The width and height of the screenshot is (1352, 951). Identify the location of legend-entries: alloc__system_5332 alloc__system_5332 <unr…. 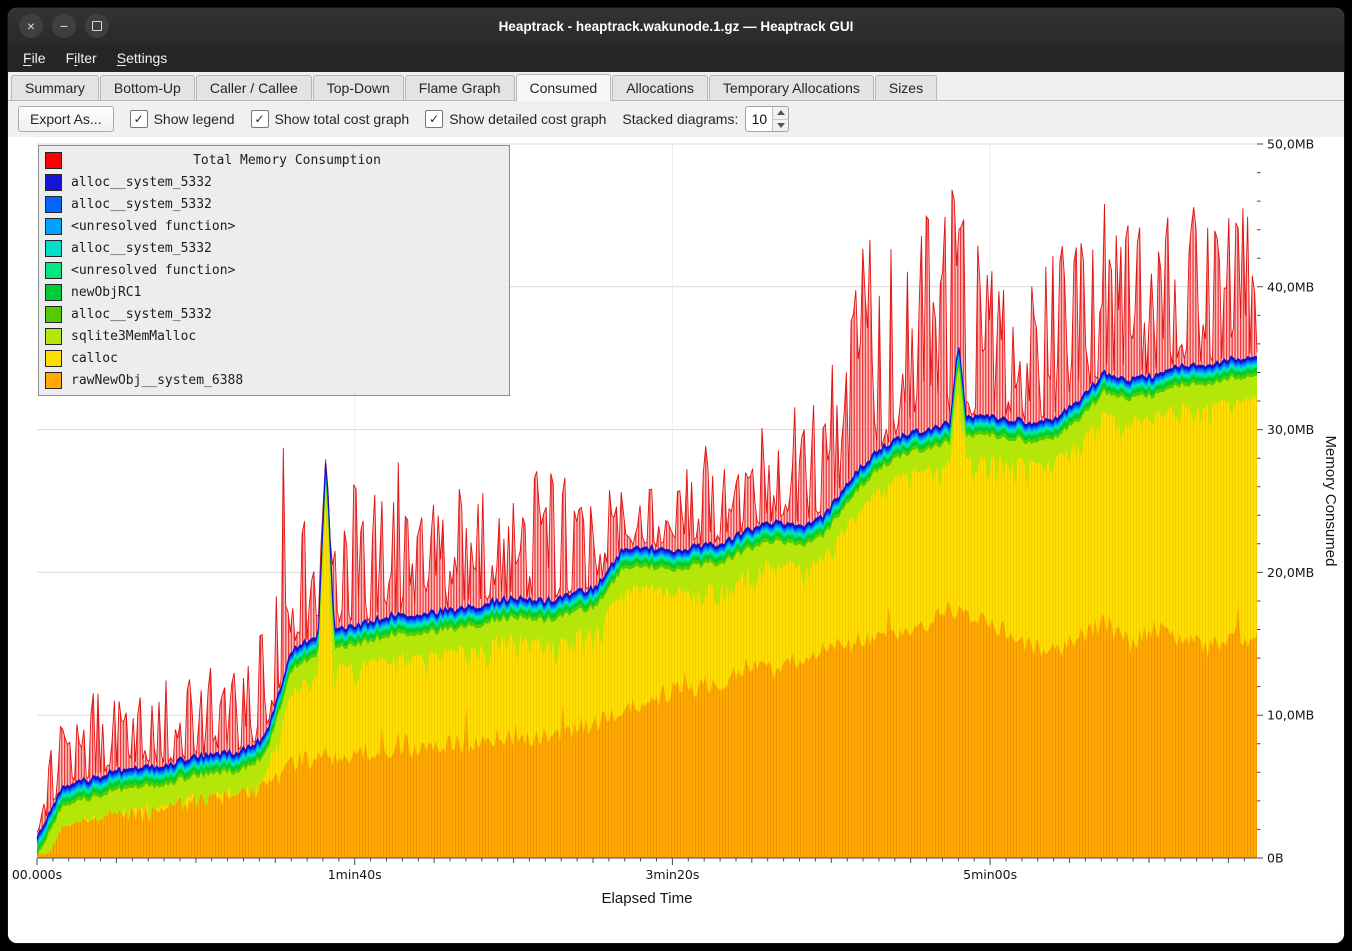
(274, 281).